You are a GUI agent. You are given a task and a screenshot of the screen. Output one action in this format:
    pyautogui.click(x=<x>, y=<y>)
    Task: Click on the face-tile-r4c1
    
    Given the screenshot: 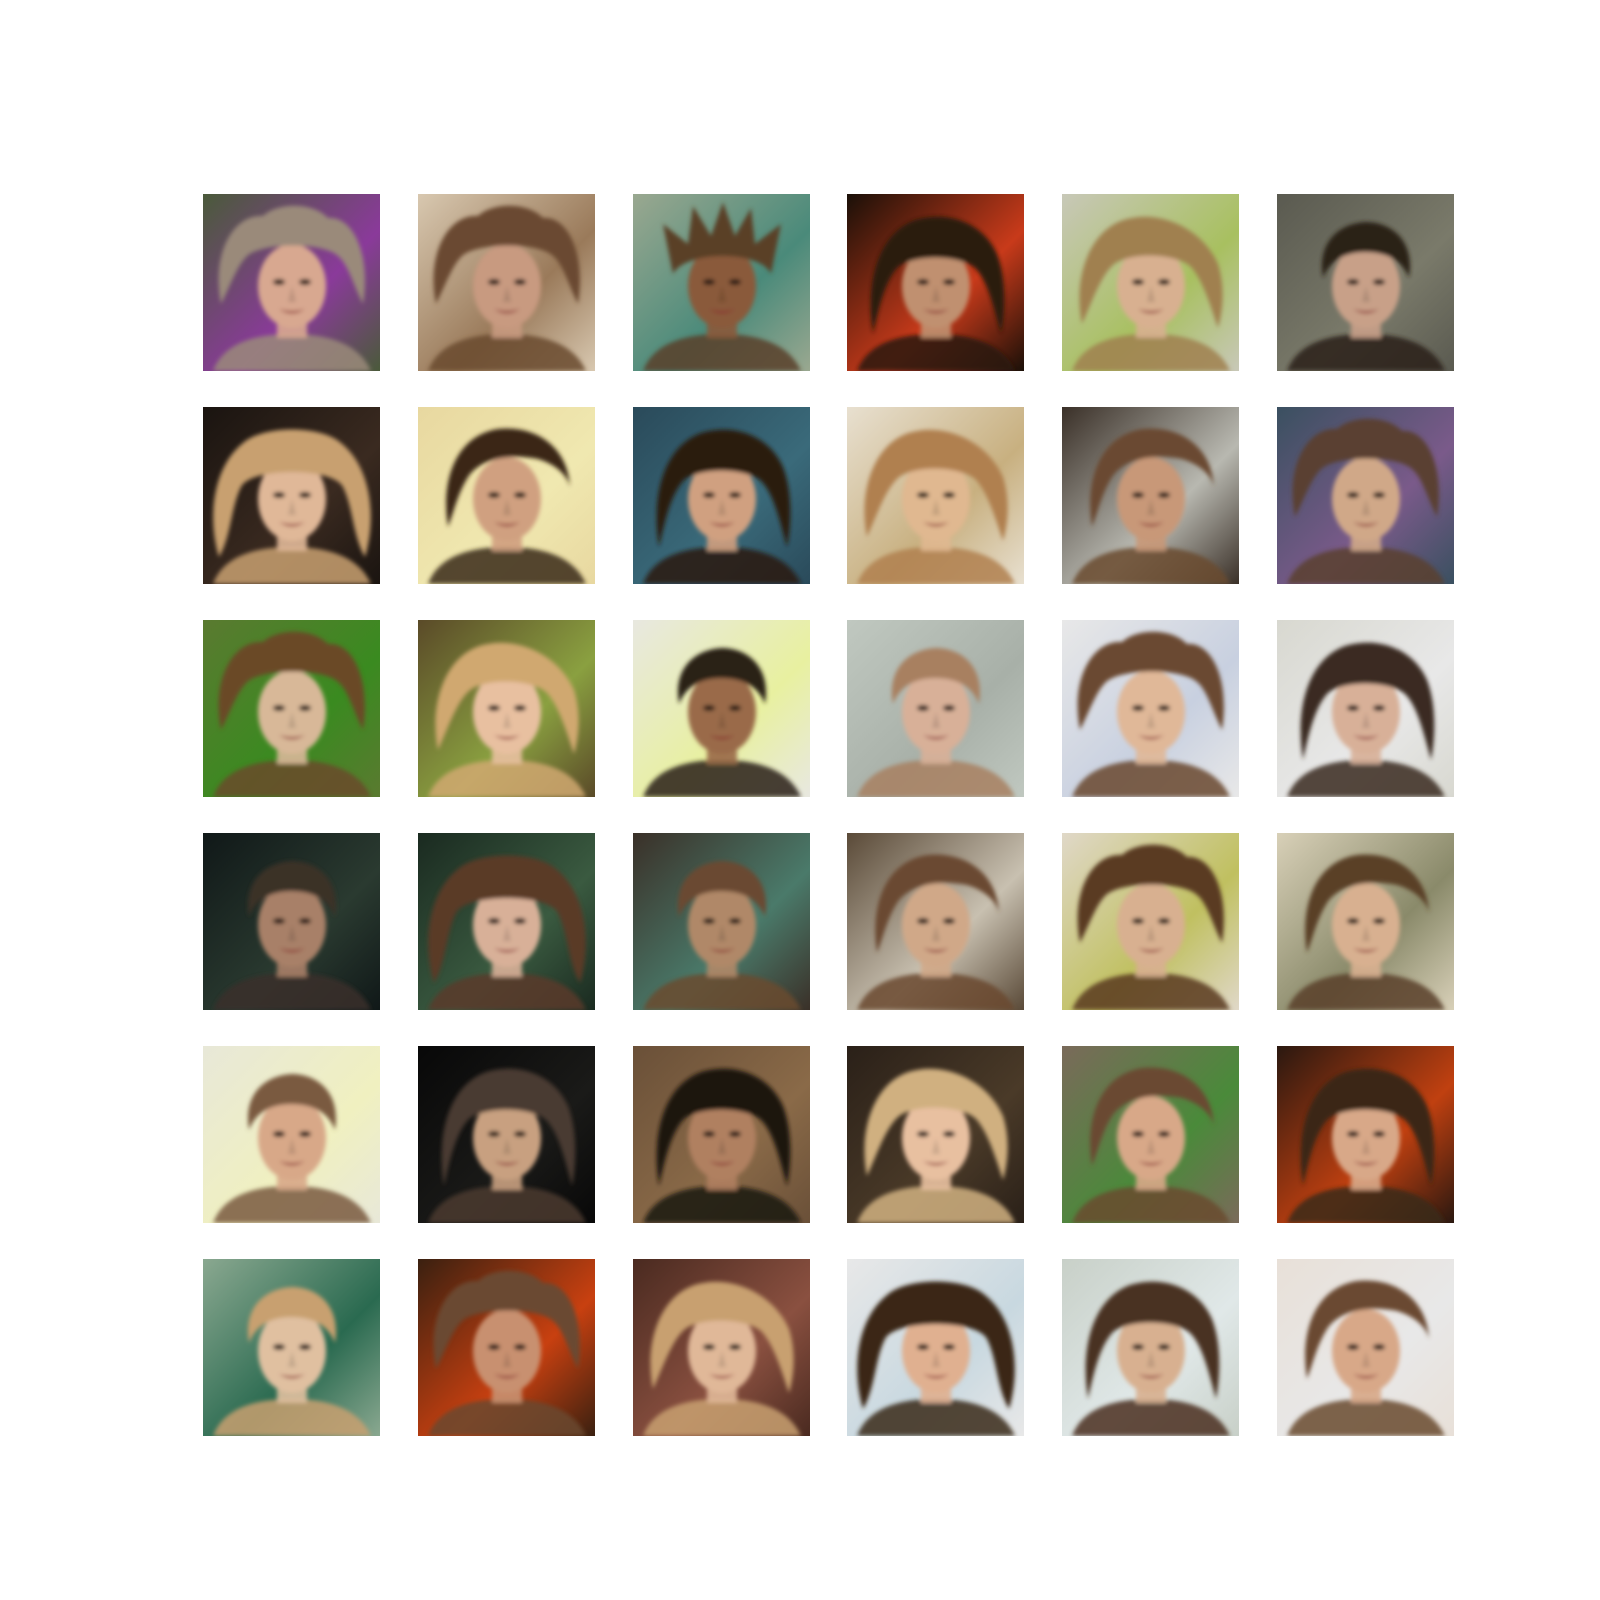 What is the action you would take?
    pyautogui.click(x=291, y=921)
    